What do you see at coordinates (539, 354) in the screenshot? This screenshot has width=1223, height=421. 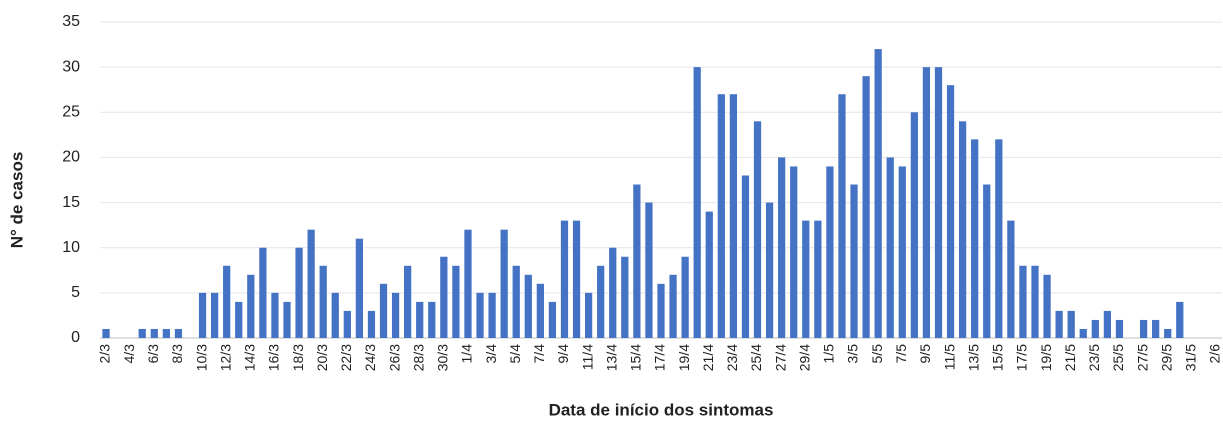 I see `x-tick-label: 7/4` at bounding box center [539, 354].